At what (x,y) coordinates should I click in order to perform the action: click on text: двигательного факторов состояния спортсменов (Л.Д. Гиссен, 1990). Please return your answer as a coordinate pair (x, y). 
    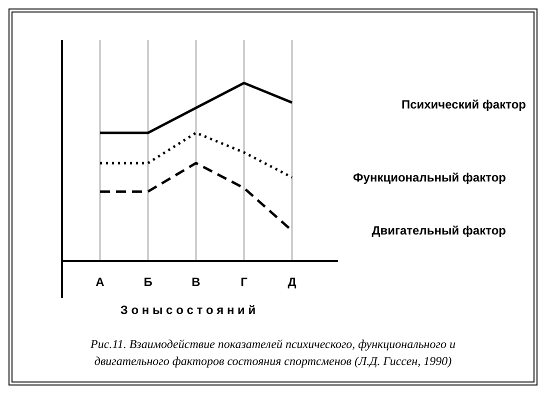
    Looking at the image, I should click on (273, 361).